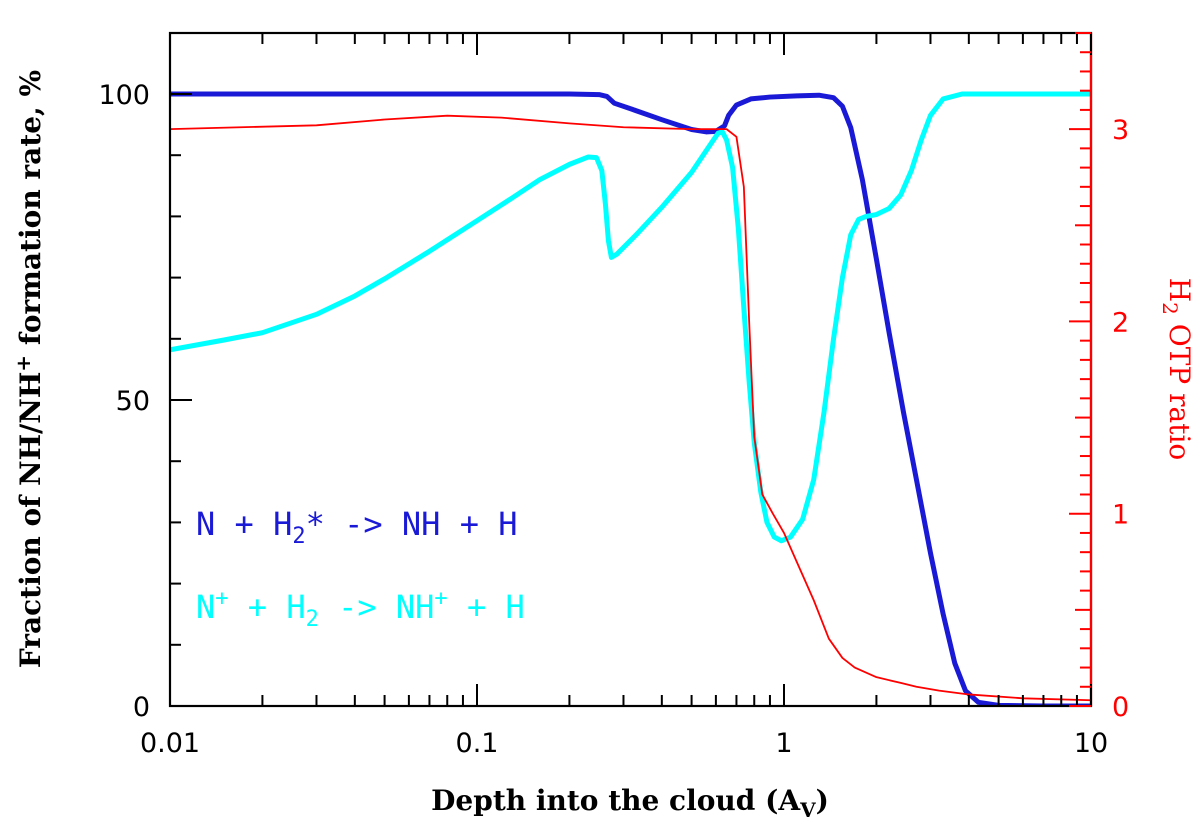  I want to click on x-tick-label: 0.01, so click(170, 743).